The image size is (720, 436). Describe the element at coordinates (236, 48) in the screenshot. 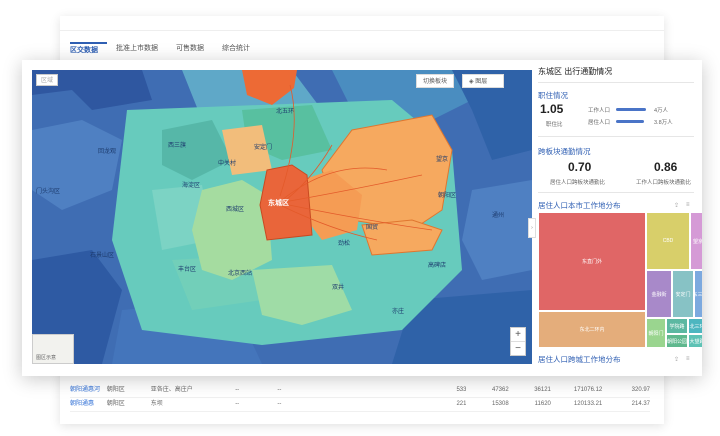

I see `tab-summary-stats: 综合统计` at that location.